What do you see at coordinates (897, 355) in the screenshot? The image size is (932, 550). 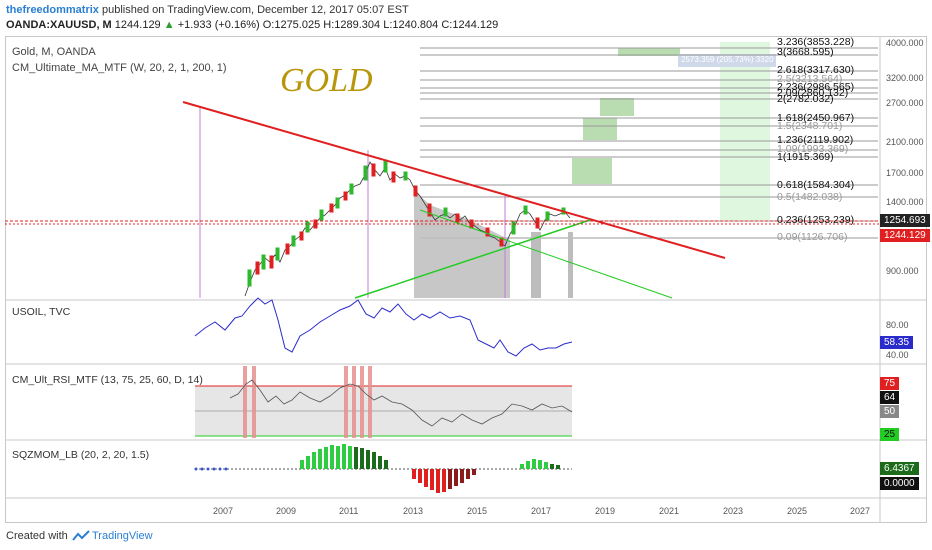 I see `usoil-axis-label: 40.00` at bounding box center [897, 355].